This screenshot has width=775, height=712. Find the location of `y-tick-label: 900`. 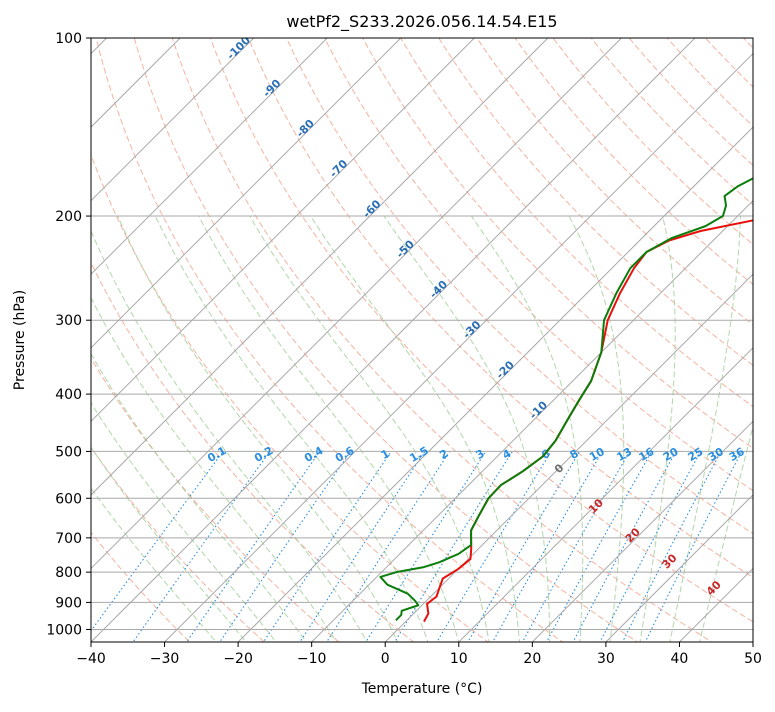

y-tick-label: 900 is located at coordinates (68, 603).